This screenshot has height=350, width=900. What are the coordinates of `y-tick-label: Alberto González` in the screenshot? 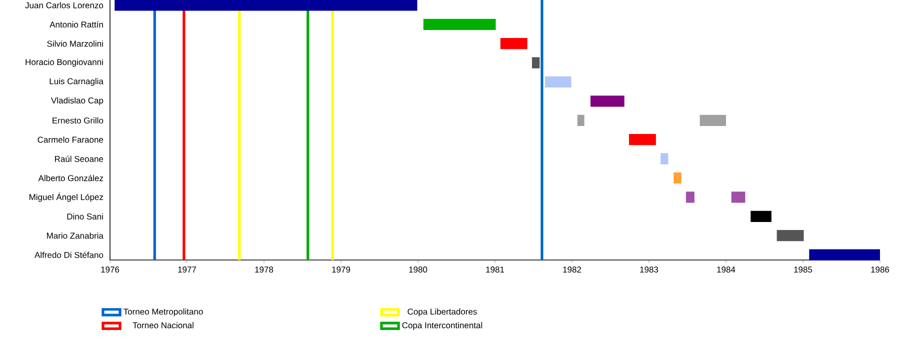 It's located at (71, 178).